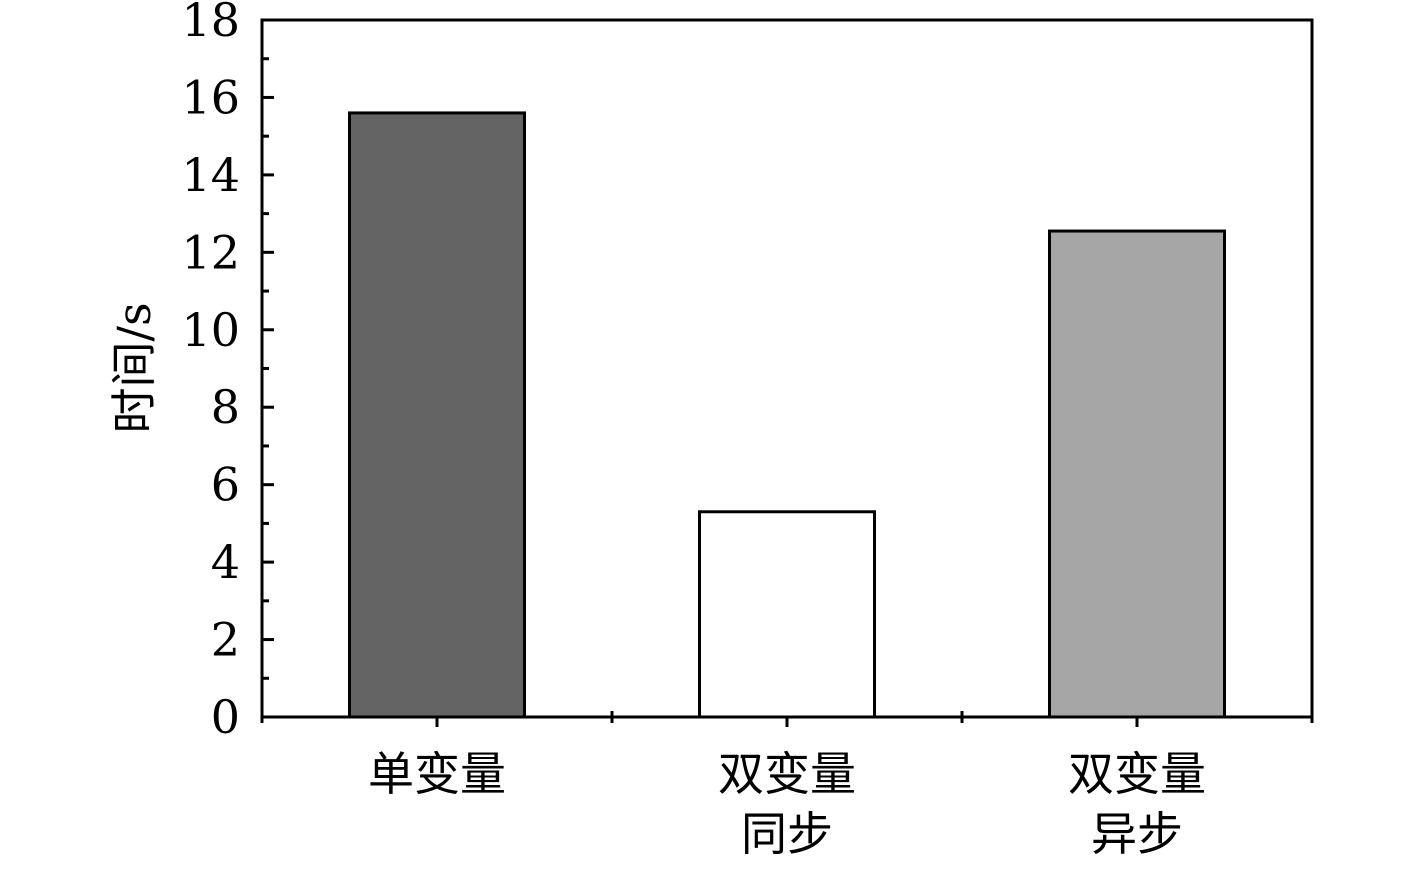  Describe the element at coordinates (134, 367) in the screenshot. I see `y-axis-title: 时间/s` at that location.